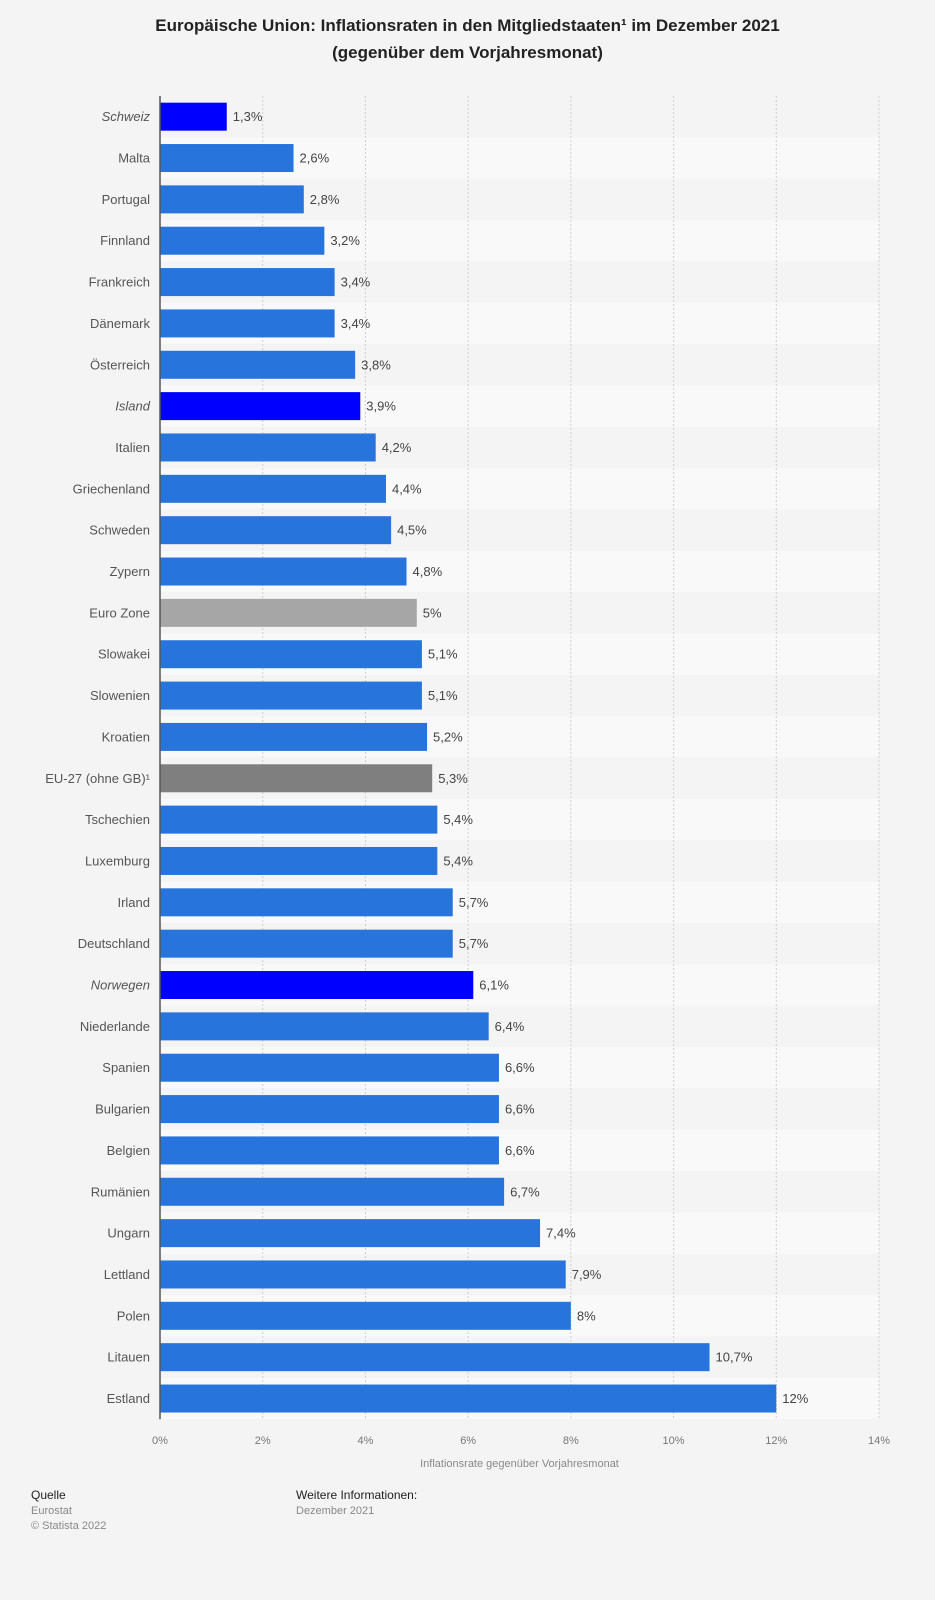 This screenshot has width=935, height=1600. Describe the element at coordinates (674, 1441) in the screenshot. I see `x-tick-label: 10%` at that location.